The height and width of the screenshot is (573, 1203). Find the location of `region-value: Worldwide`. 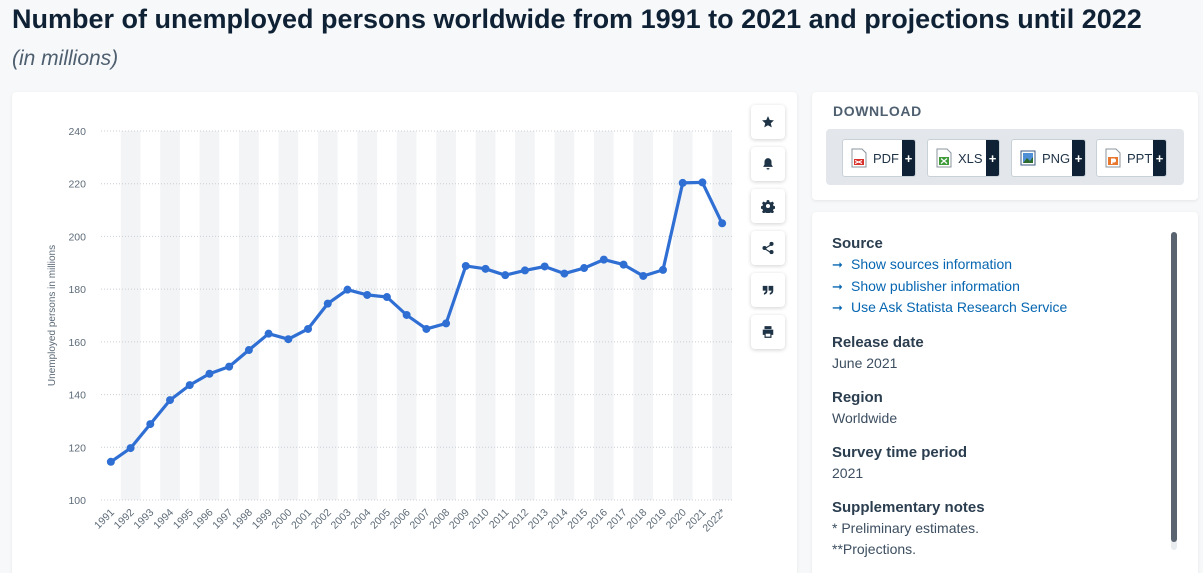

region-value: Worldwide is located at coordinates (865, 417).